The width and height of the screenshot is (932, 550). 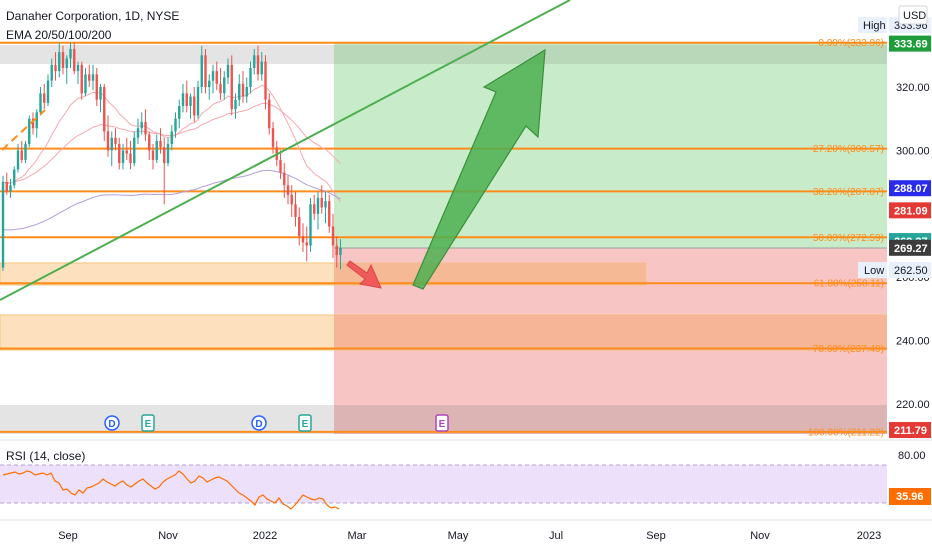 I want to click on rsi-last-tag, so click(x=910, y=496).